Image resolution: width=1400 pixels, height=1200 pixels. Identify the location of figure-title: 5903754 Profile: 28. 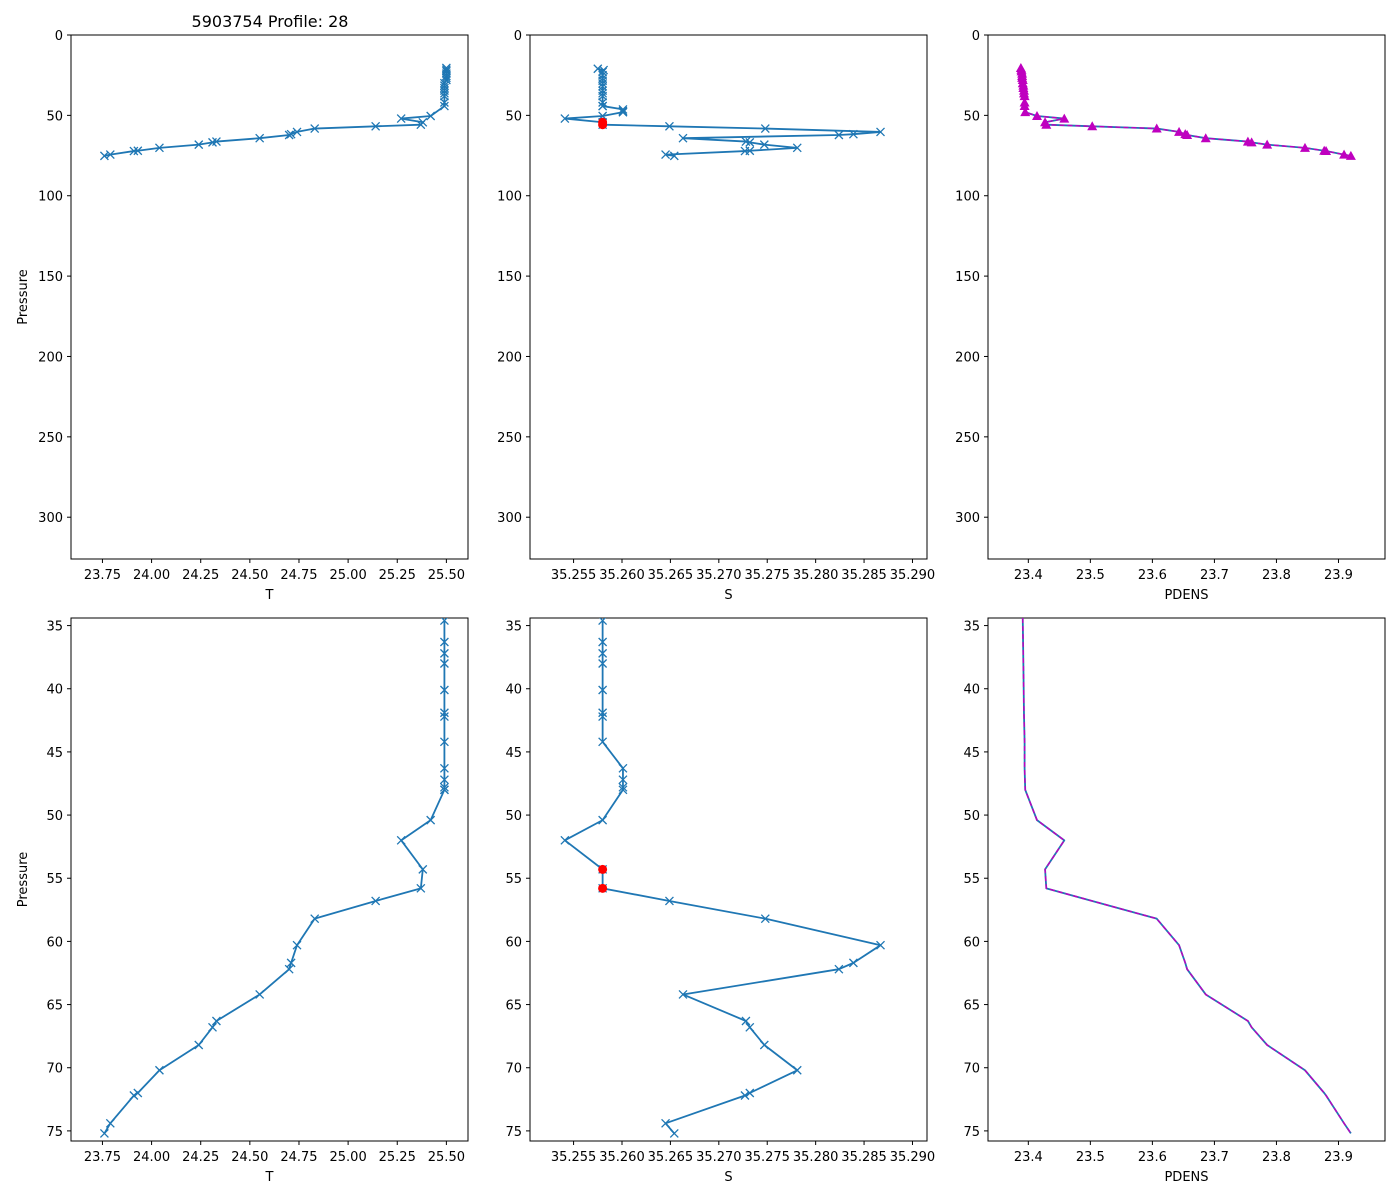
(270, 21).